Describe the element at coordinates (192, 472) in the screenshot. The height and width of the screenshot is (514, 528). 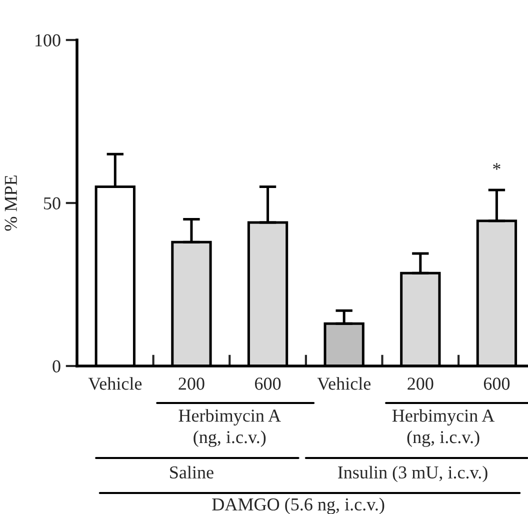
I see `text: Saline` at that location.